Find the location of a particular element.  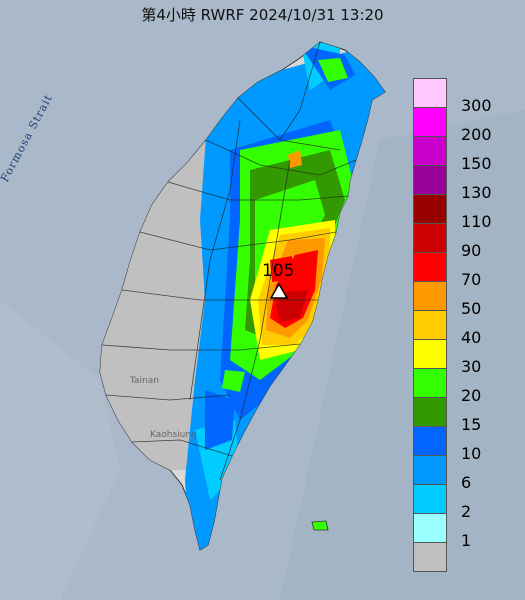

legend-item: 110 is located at coordinates (463, 212).